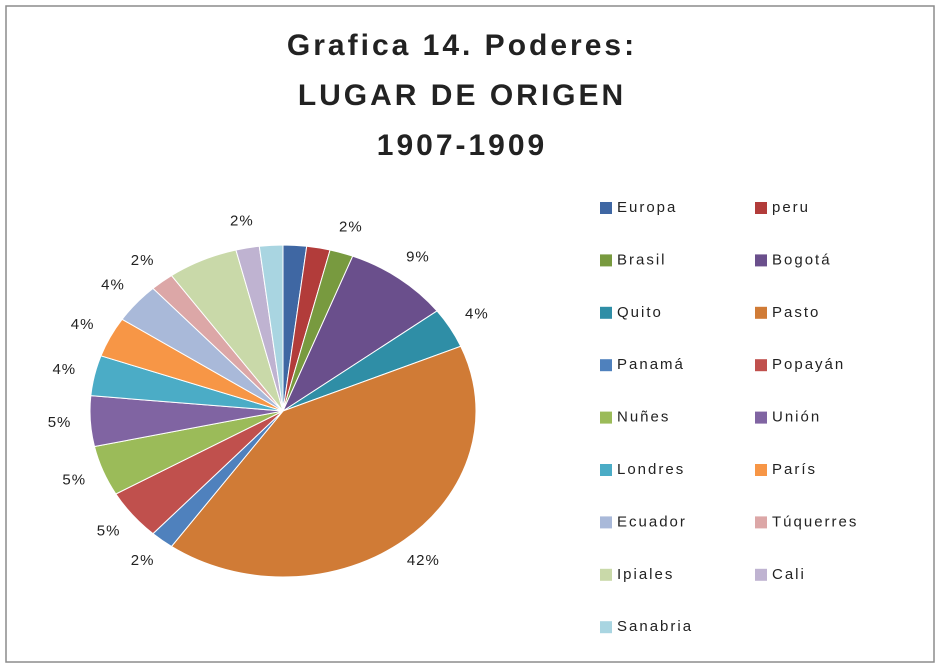 This screenshot has height=670, width=945. I want to click on legend-label: Ipiales, so click(645, 574).